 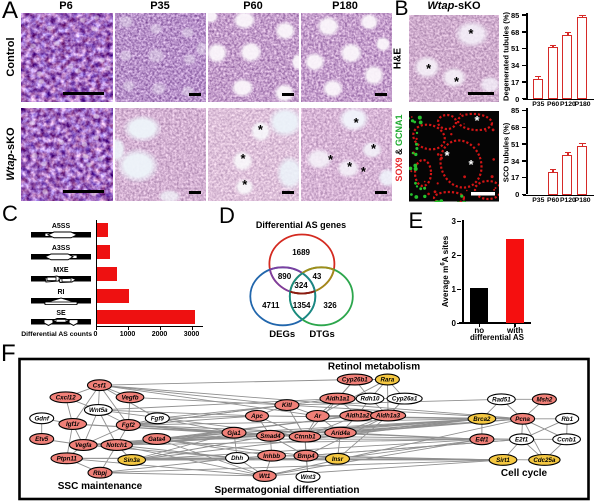 What do you see at coordinates (158, 418) in the screenshot?
I see `svg-text: Fgf9` at bounding box center [158, 418].